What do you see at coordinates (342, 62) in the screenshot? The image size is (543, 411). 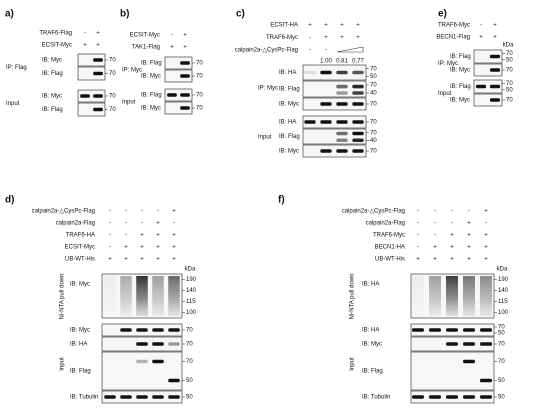 I see `quantification: 0.81` at bounding box center [342, 62].